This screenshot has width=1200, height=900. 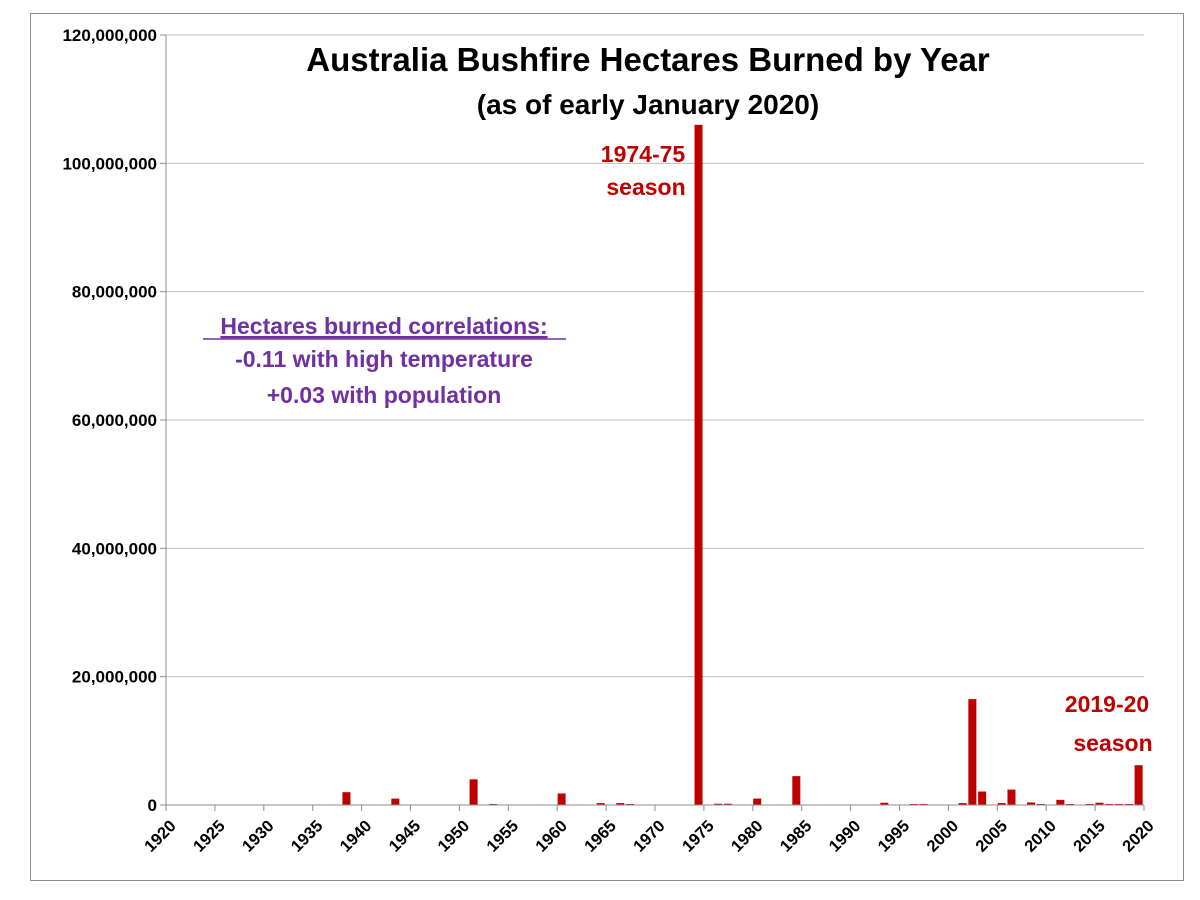 I want to click on correlation-temperature: -0.11 with high temperature, so click(x=384, y=359).